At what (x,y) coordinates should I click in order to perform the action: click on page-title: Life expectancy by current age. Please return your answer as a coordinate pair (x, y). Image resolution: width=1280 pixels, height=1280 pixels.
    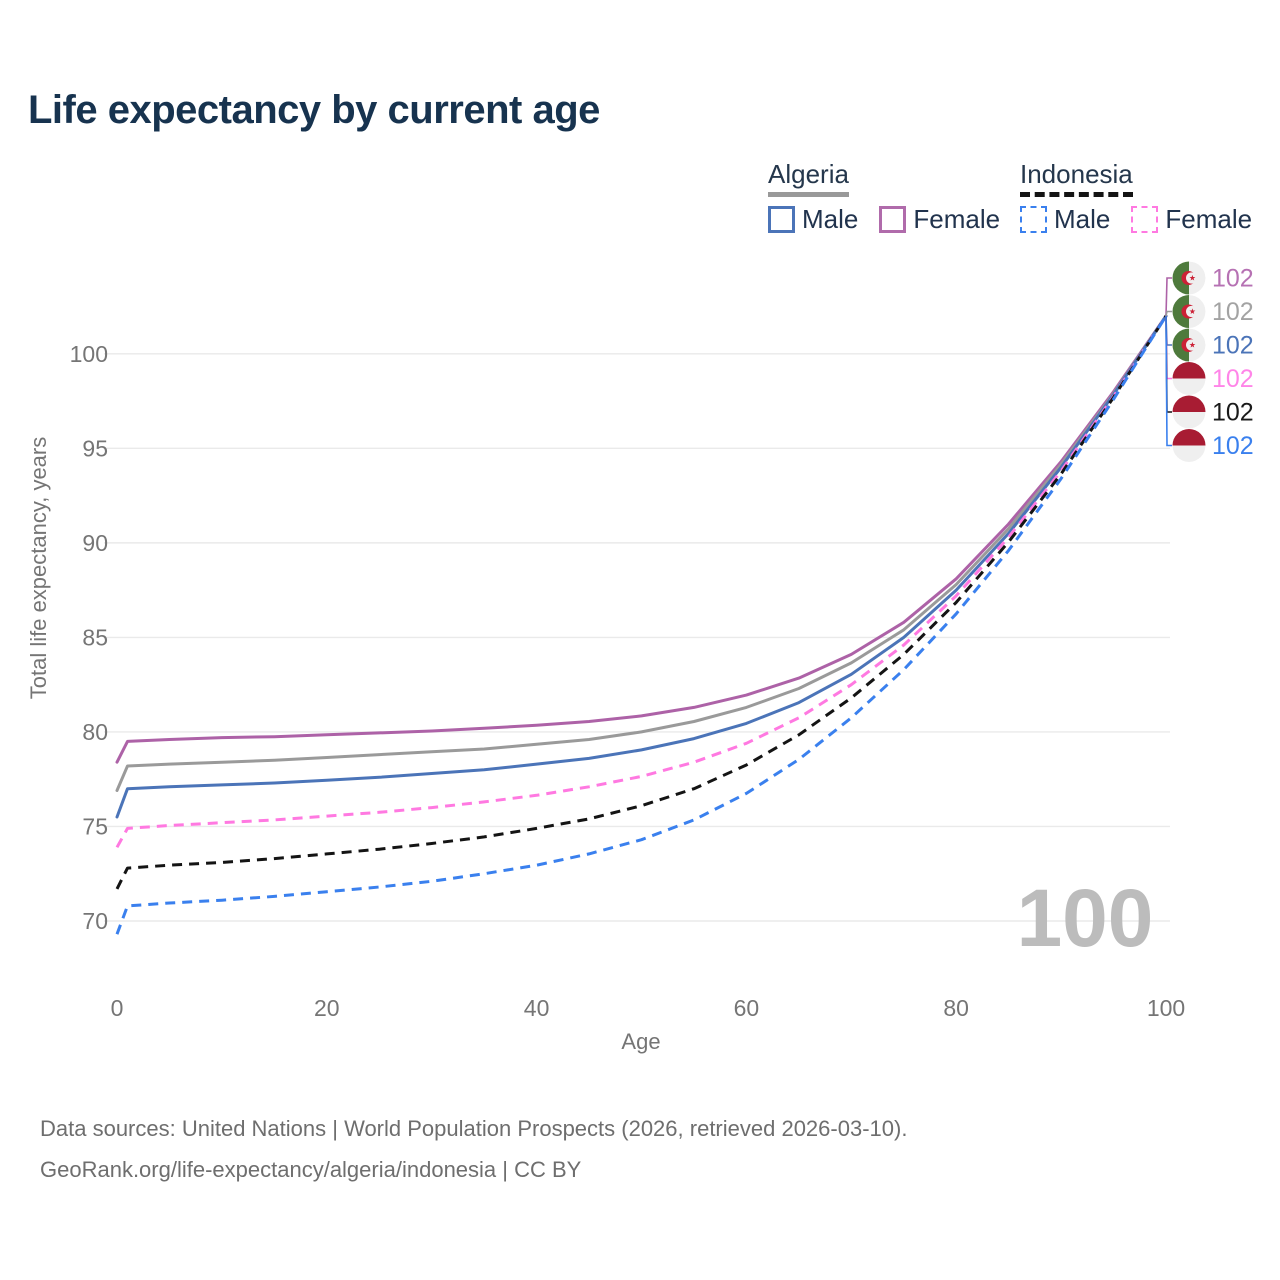
    Looking at the image, I should click on (314, 110).